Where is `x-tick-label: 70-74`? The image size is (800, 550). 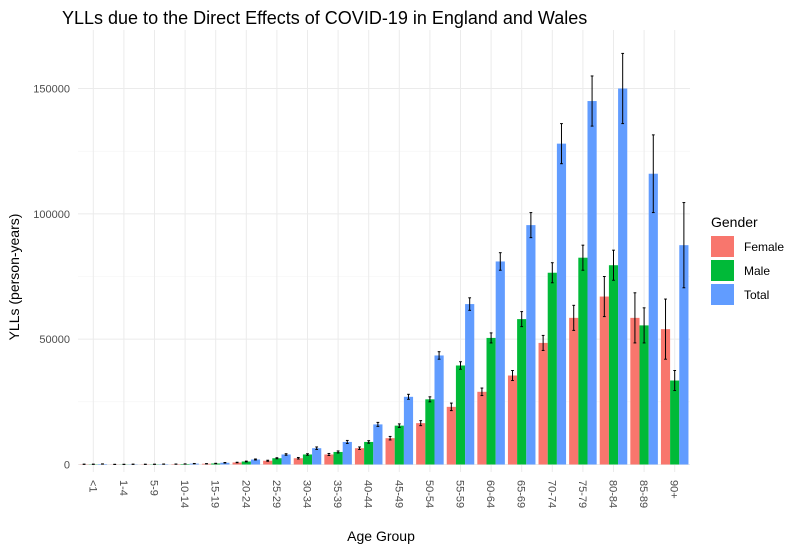 x-tick-label: 70-74 is located at coordinates (551, 494).